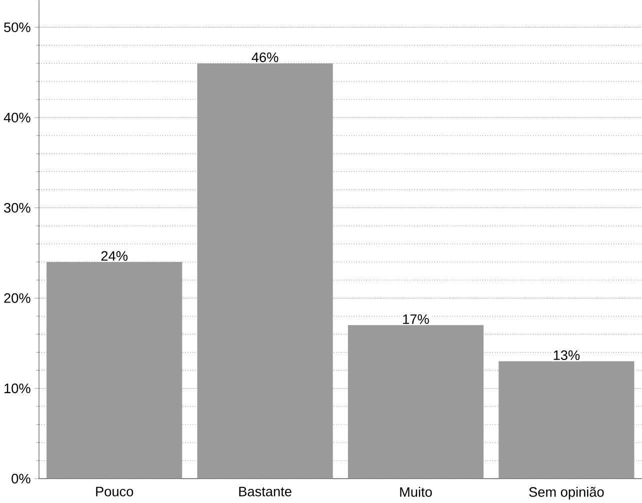 The width and height of the screenshot is (642, 503). What do you see at coordinates (21, 479) in the screenshot?
I see `y-tick-label: 0%` at bounding box center [21, 479].